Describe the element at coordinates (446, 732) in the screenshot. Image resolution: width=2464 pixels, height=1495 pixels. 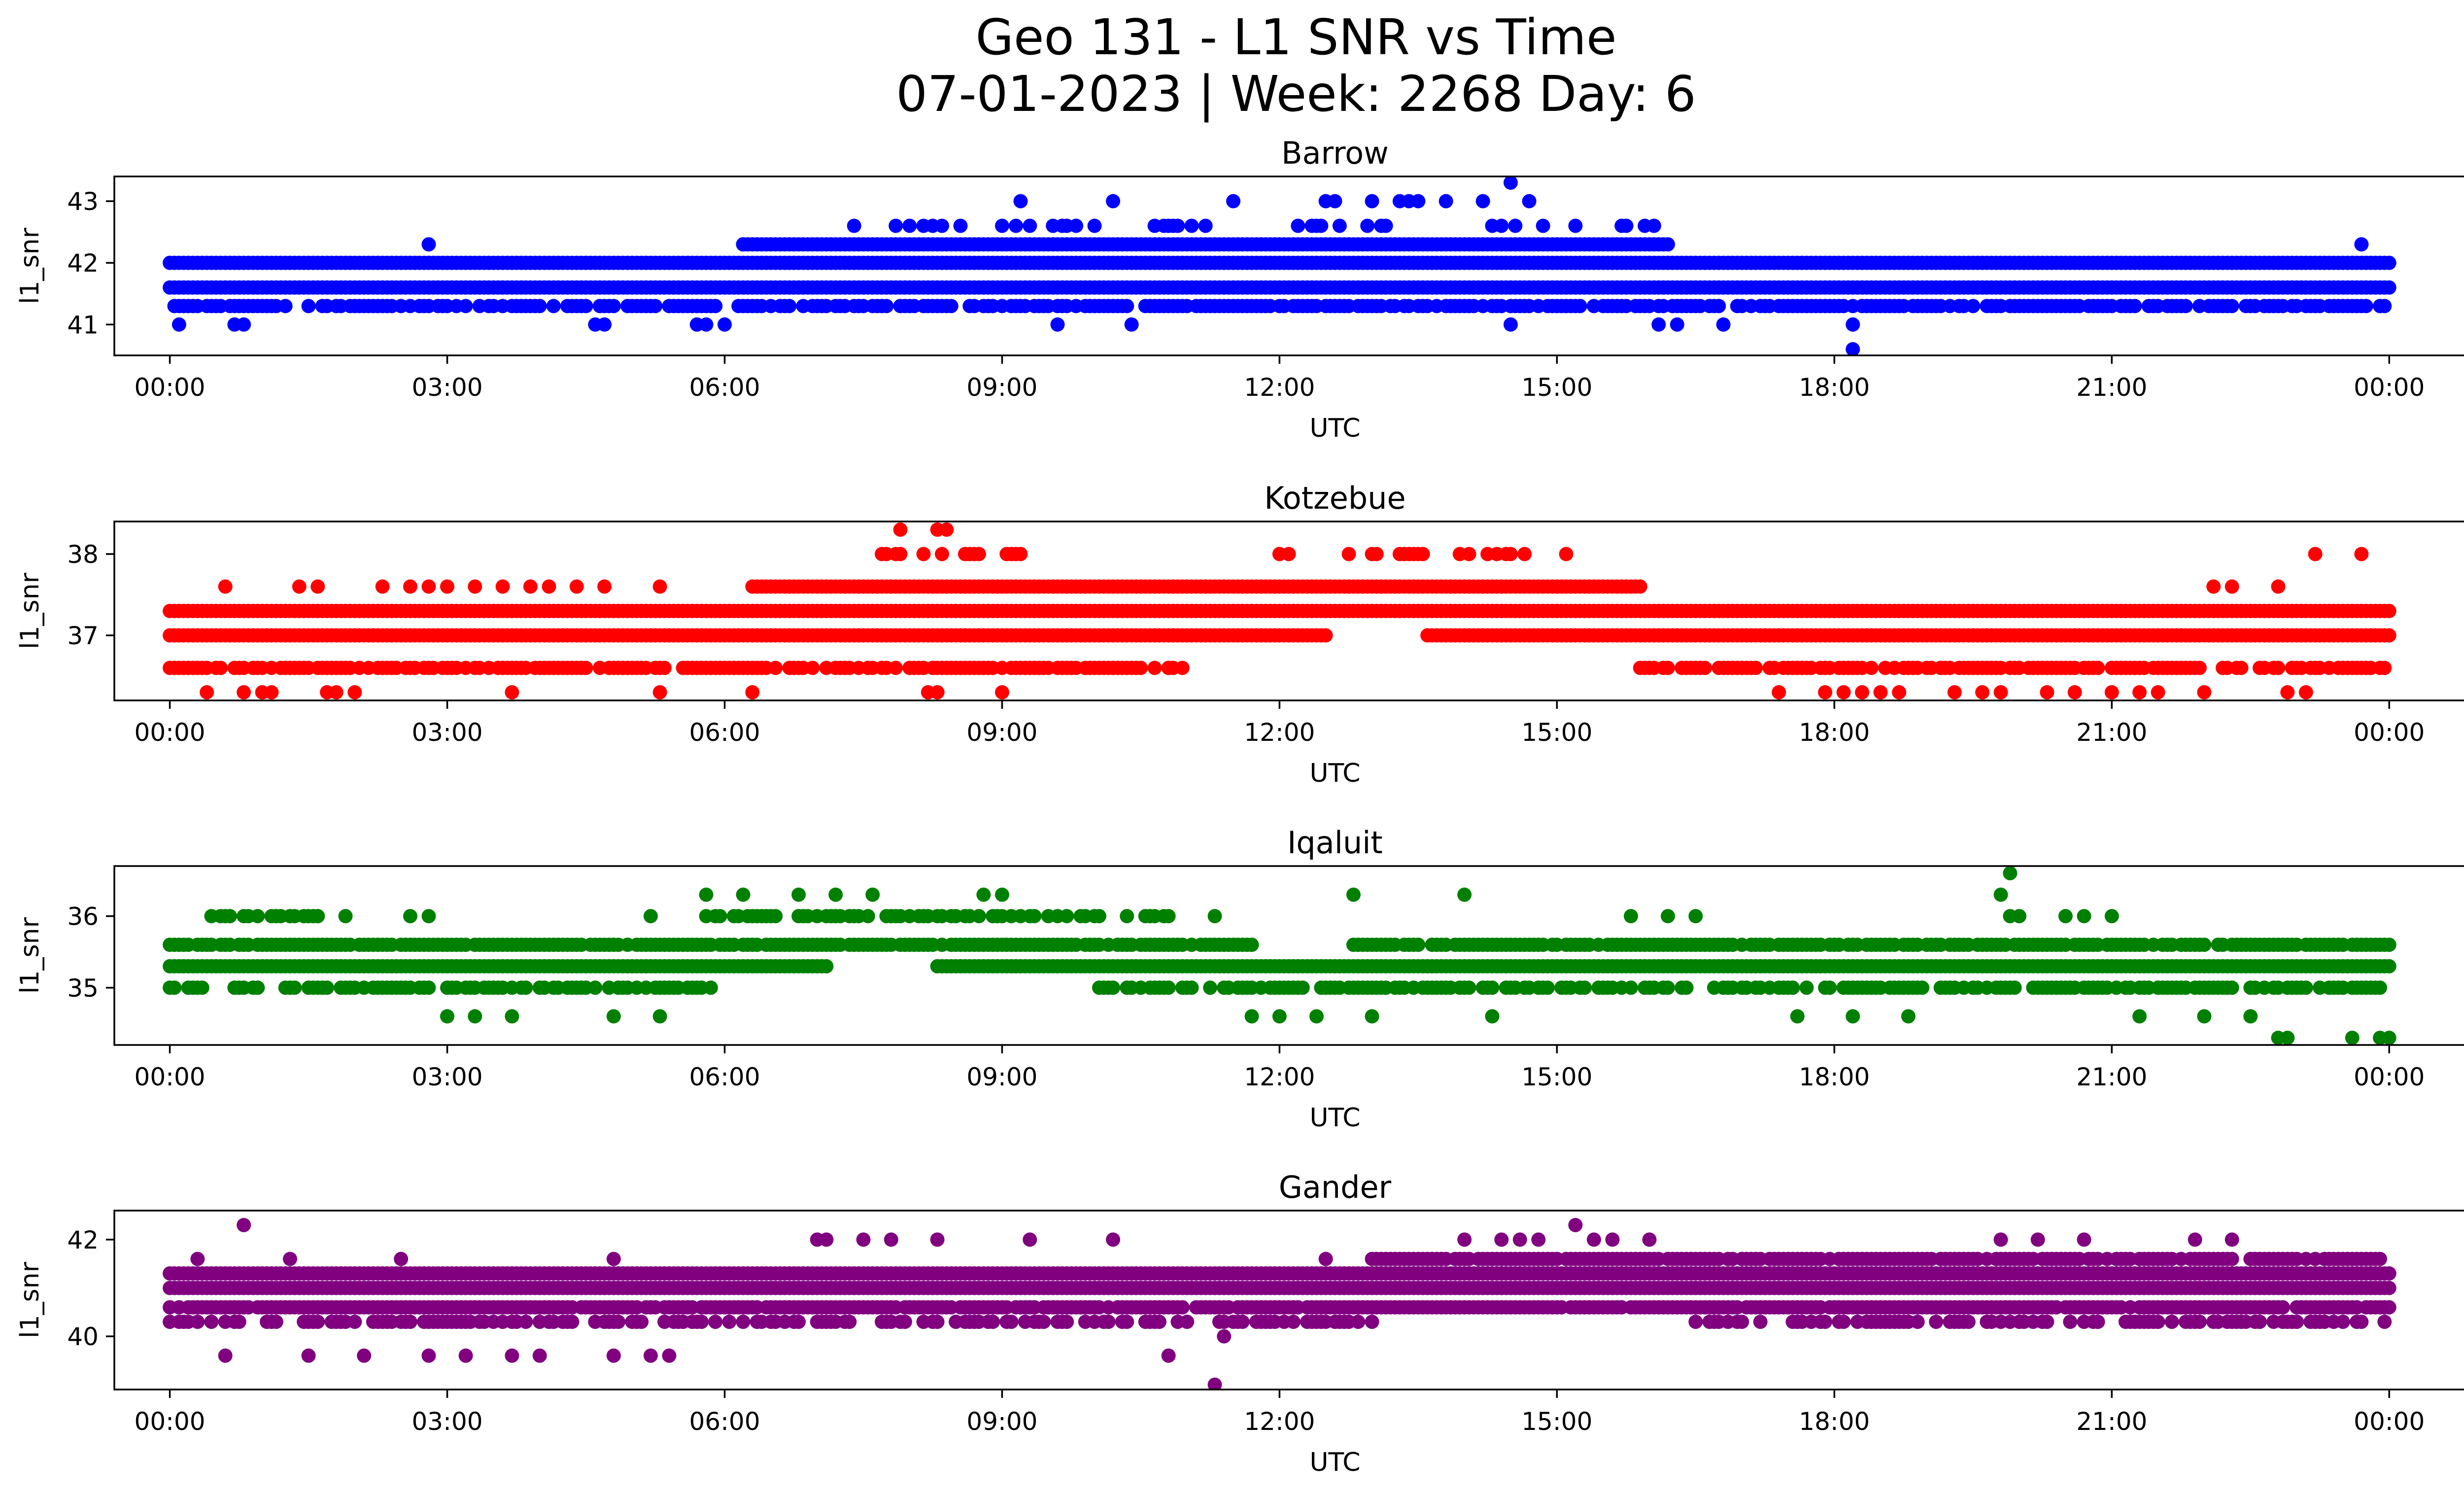
I see `x-tick-label: 03:00` at that location.